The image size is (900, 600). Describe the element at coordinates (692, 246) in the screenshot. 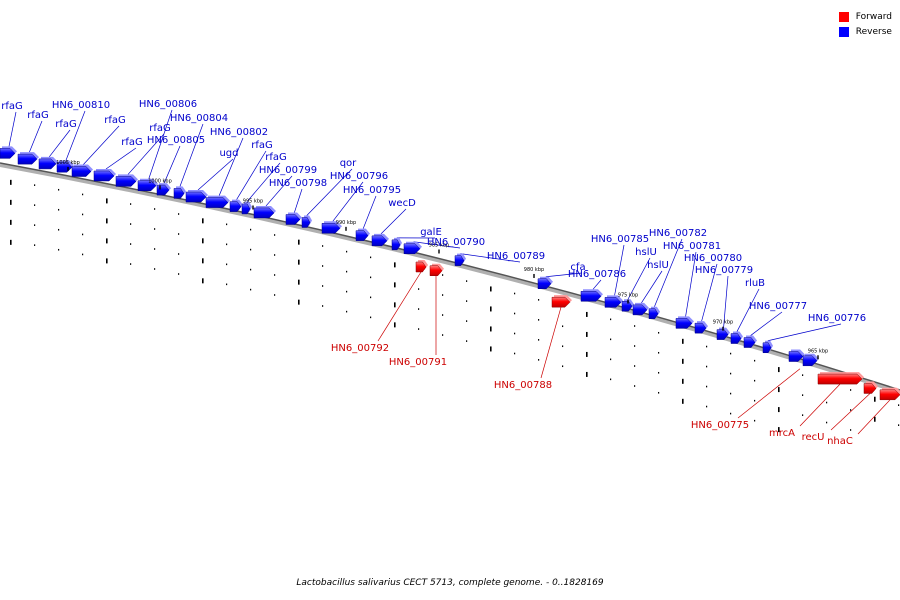

I see `gene-label: HN6_00781` at that location.